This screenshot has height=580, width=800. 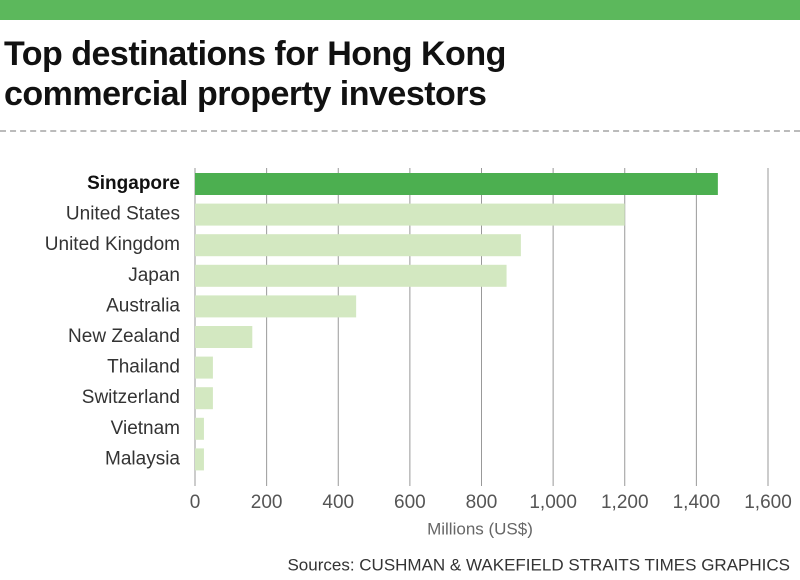 What do you see at coordinates (482, 502) in the screenshot?
I see `x-tick-label: 800` at bounding box center [482, 502].